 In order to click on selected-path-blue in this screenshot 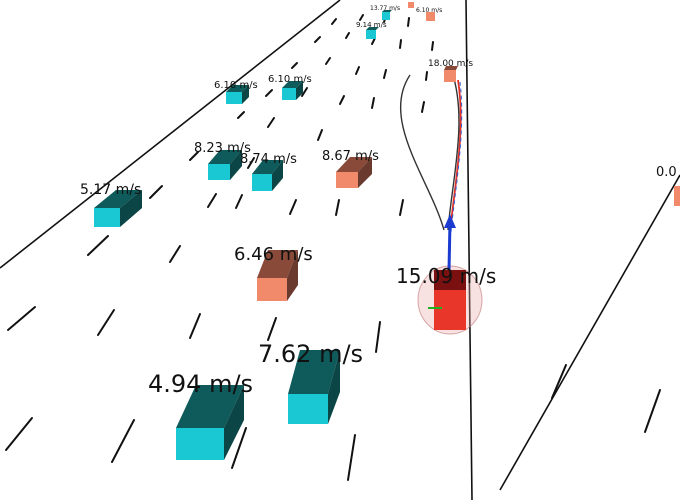, I will do `click(456, 157)`.